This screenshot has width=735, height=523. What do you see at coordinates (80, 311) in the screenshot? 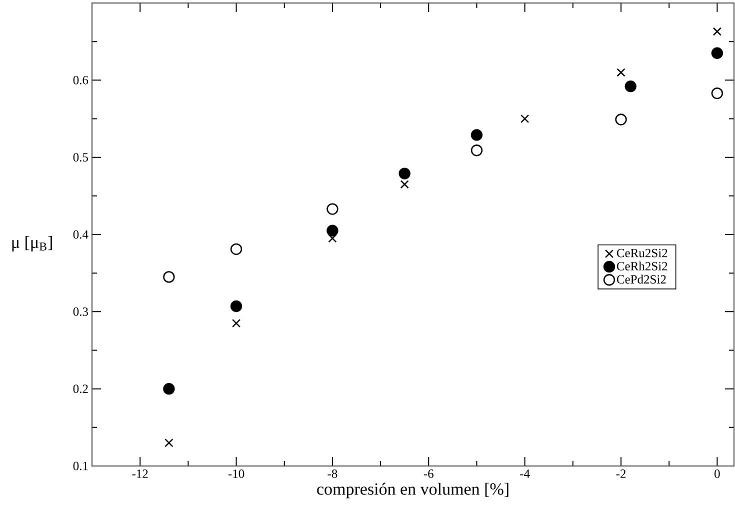
I see `y-tick-label: 0.3` at bounding box center [80, 311].